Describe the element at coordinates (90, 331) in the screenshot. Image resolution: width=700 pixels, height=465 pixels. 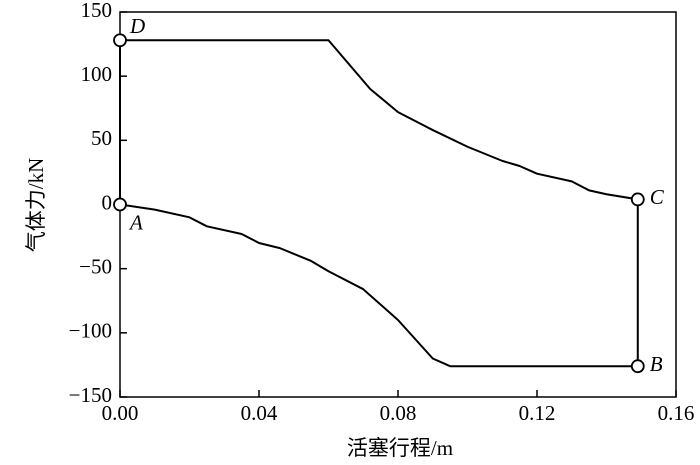
I see `y-tick-label: −100` at that location.